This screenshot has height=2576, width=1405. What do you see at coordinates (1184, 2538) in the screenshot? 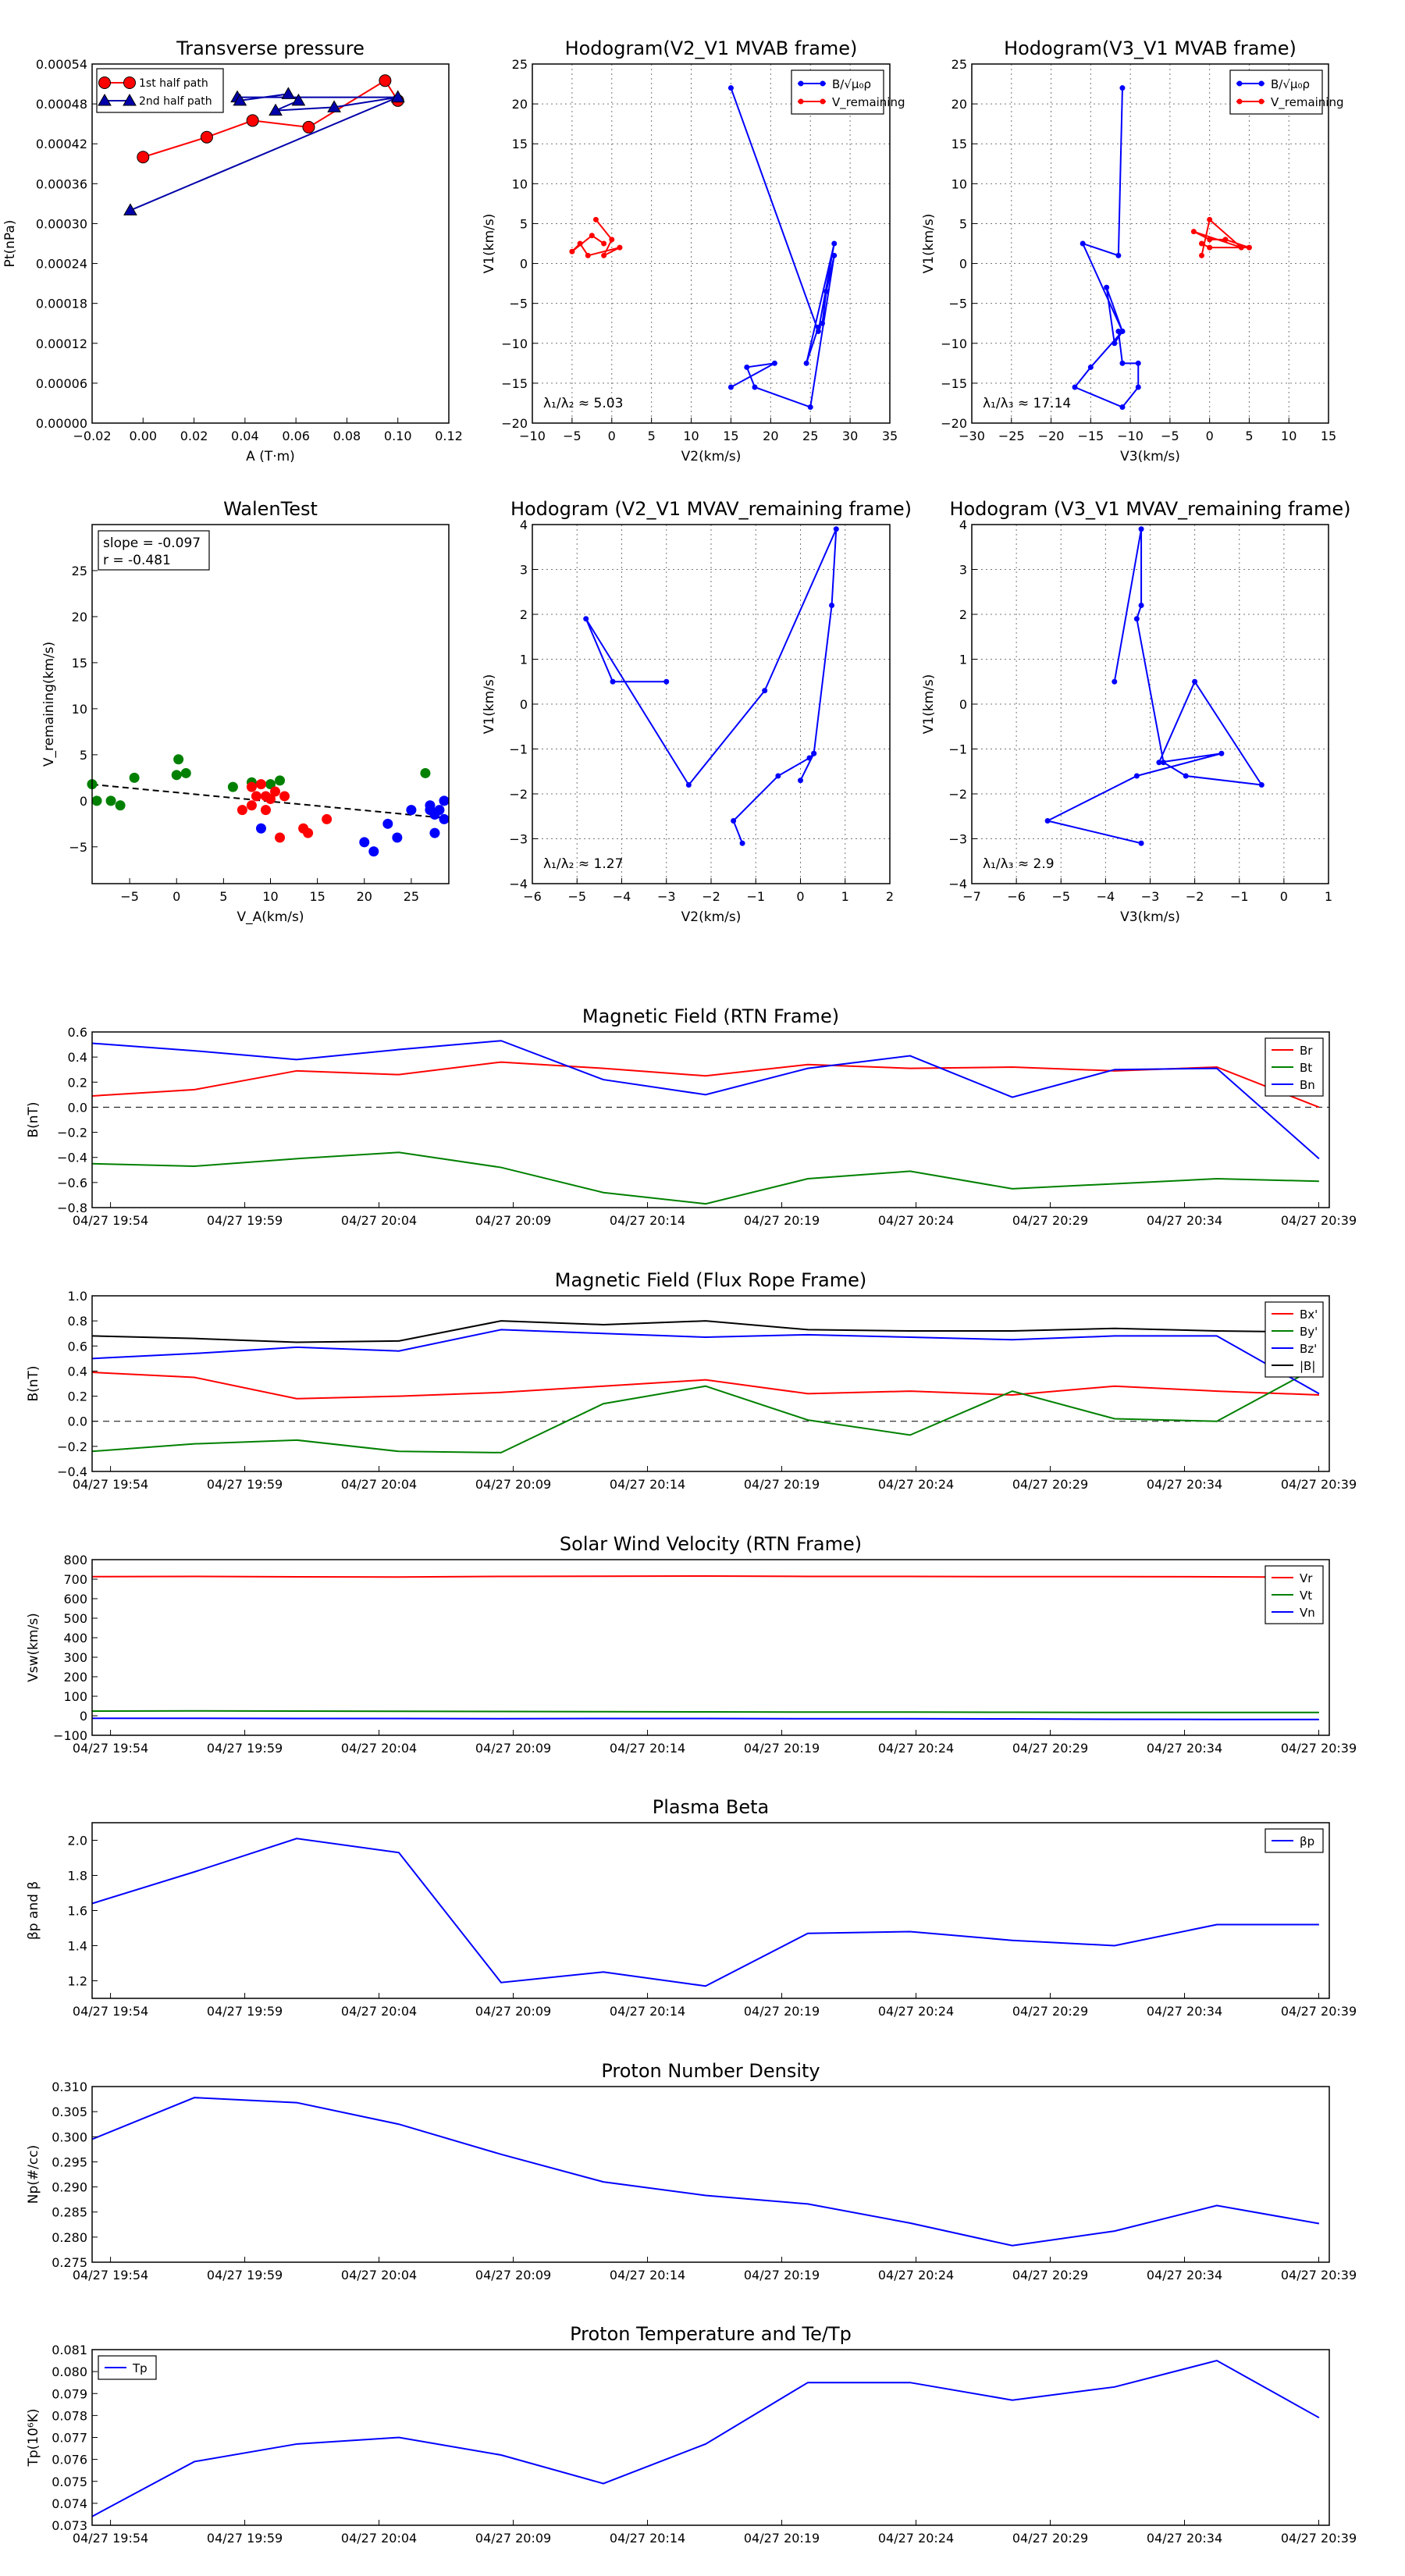
I see `tp-xtick-label: 04/27 20:34` at bounding box center [1184, 2538].